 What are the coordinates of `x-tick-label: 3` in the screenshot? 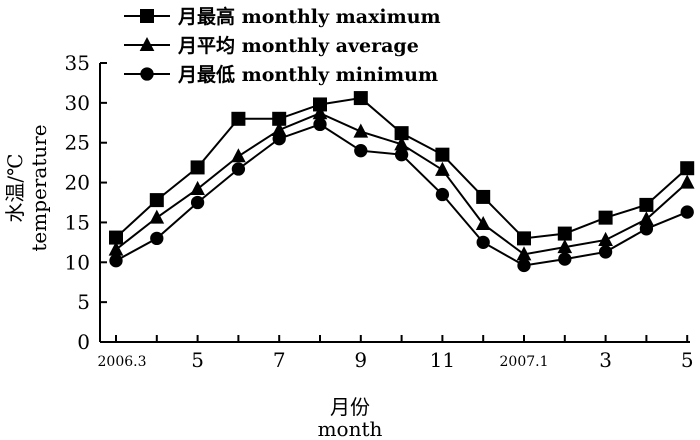 It's located at (605, 360).